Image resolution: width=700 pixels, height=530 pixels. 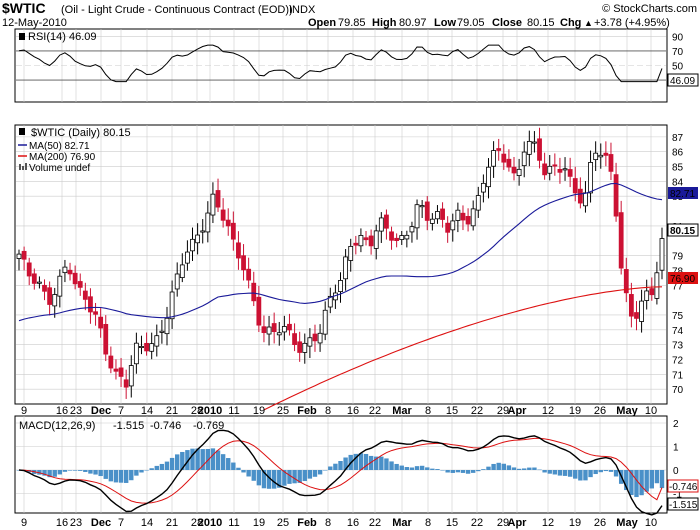 What do you see at coordinates (402, 411) in the screenshot?
I see `x-tick-label: Mar` at bounding box center [402, 411].